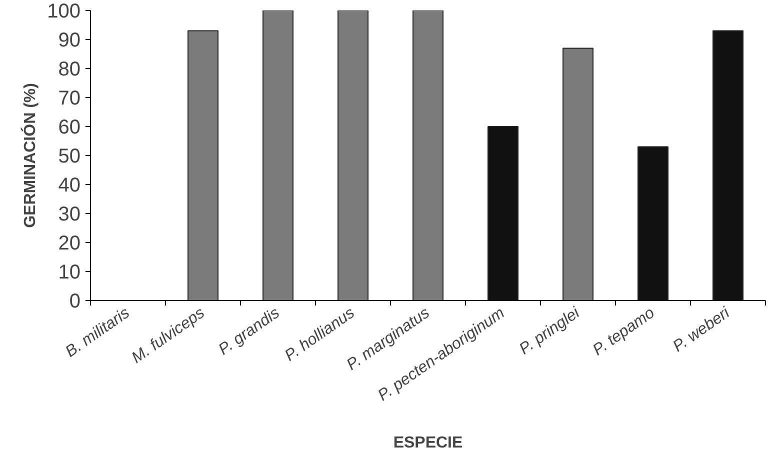 The image size is (775, 460). What do you see at coordinates (69, 185) in the screenshot?
I see `y-tick-label: 40` at bounding box center [69, 185].